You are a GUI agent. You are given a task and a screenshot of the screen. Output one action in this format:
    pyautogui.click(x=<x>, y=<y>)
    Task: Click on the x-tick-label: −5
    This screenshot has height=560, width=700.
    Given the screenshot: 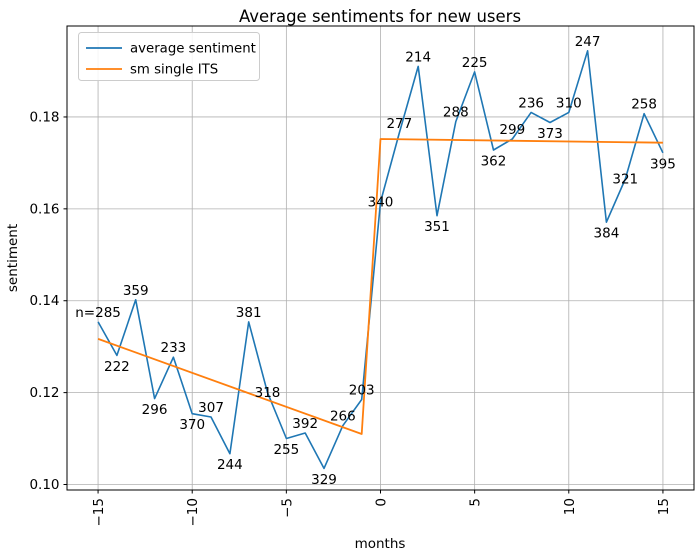 What is the action you would take?
    pyautogui.click(x=287, y=508)
    